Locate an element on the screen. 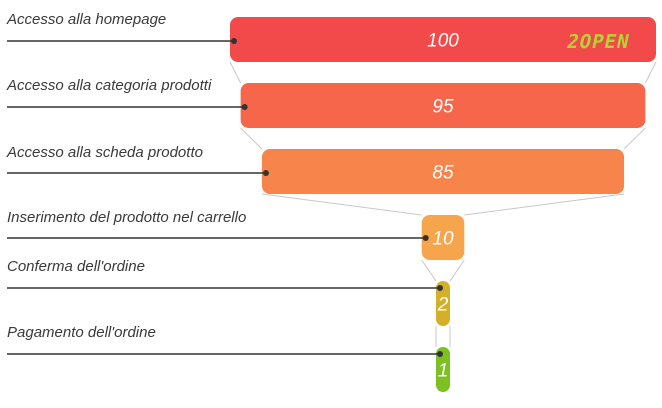  bar-value-label: 2 is located at coordinates (443, 305).